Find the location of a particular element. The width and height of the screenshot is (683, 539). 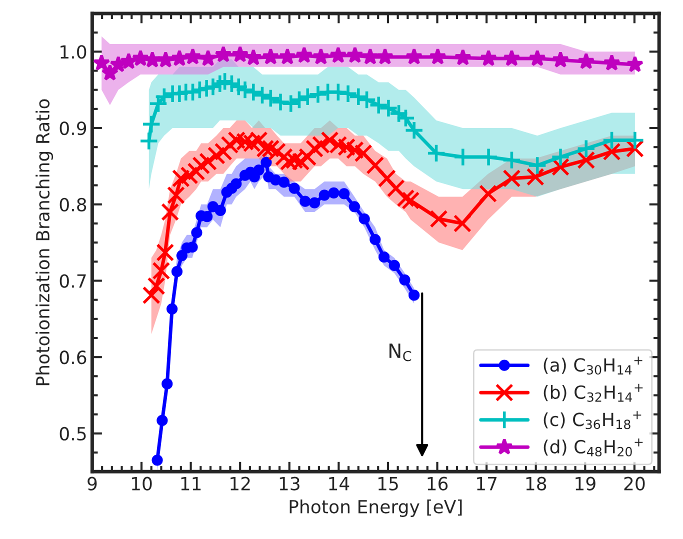

x-tick-label: 14 is located at coordinates (339, 483).